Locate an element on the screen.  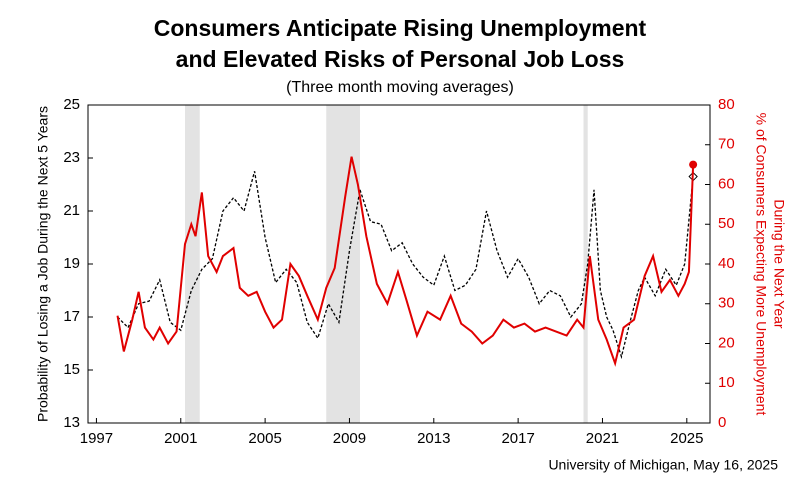
y2-tick-label: 70 is located at coordinates (726, 144).